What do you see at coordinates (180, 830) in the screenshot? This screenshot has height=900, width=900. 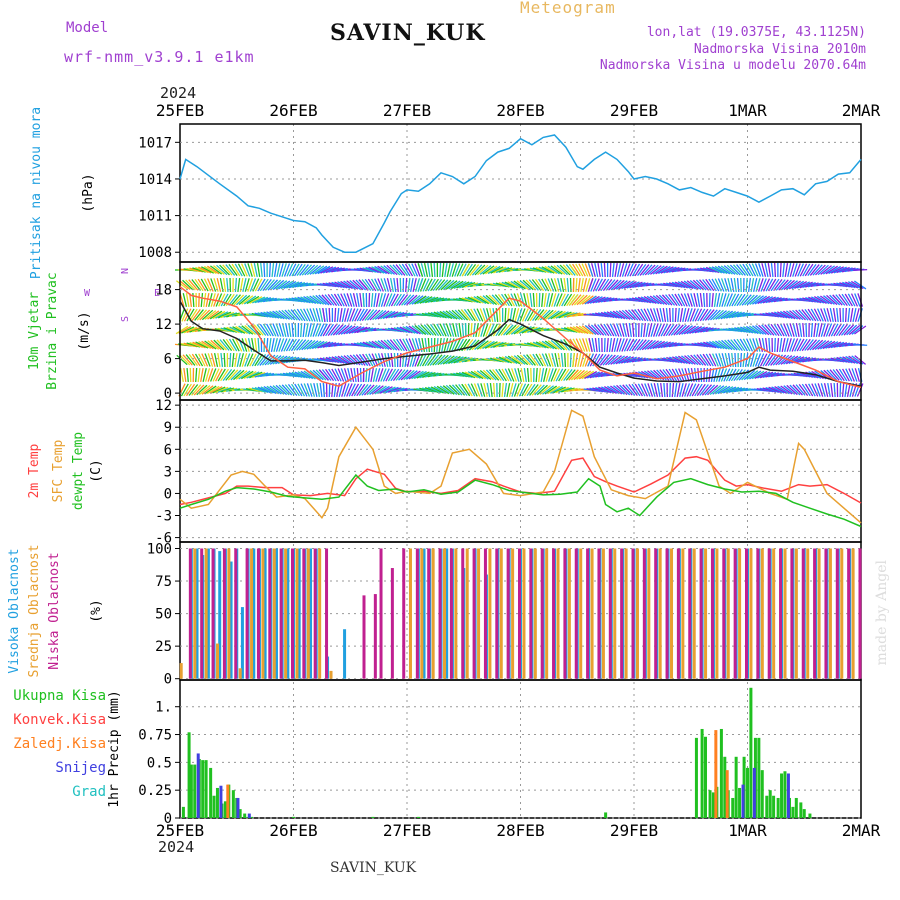 I see `x-tick-label-bottom: 25FEB` at bounding box center [180, 830].